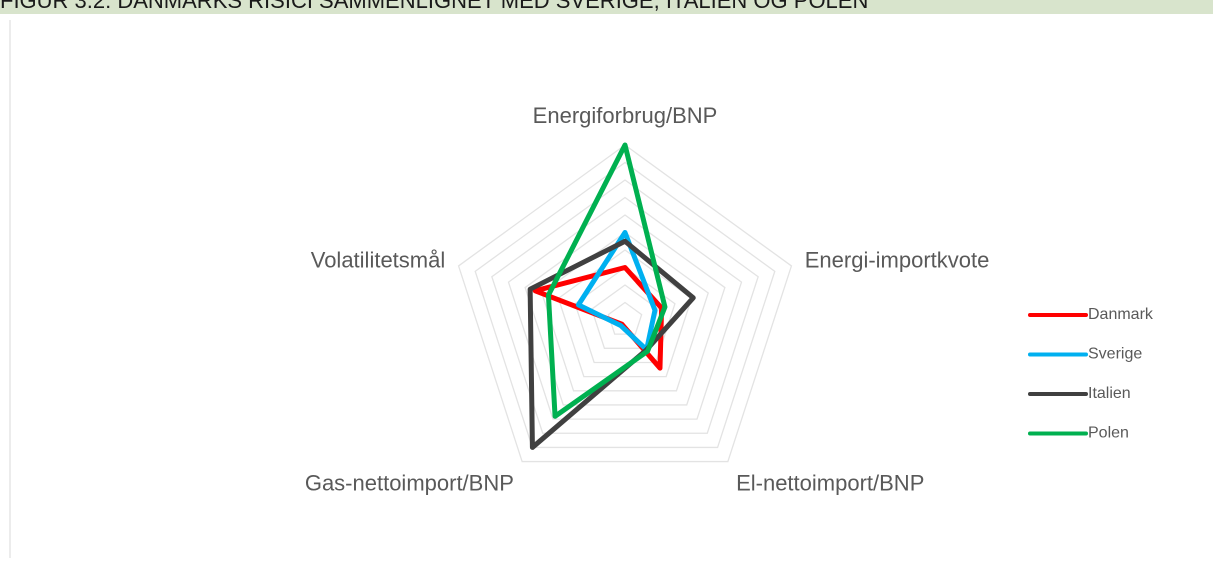  What do you see at coordinates (1115, 354) in the screenshot?
I see `legend-label: Sverige` at bounding box center [1115, 354].